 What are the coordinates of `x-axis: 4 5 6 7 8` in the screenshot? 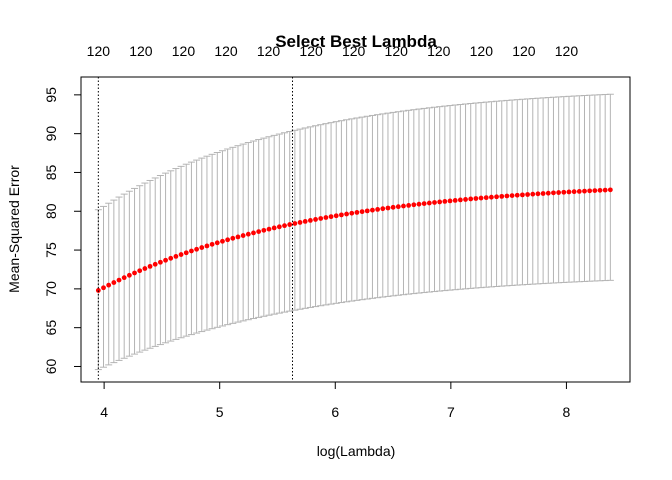 It's located at (335, 400).